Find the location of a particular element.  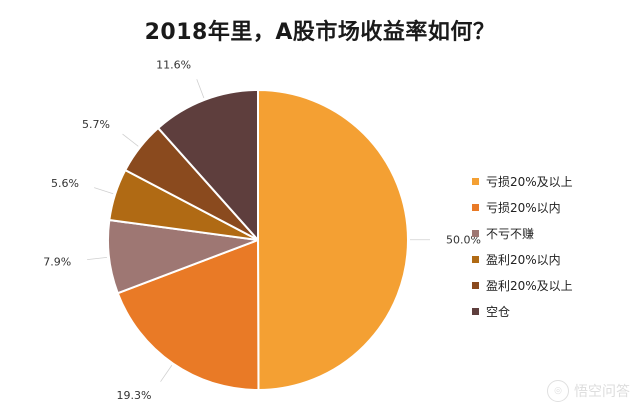

legend-label: 亏损20%及以上 is located at coordinates (529, 181).